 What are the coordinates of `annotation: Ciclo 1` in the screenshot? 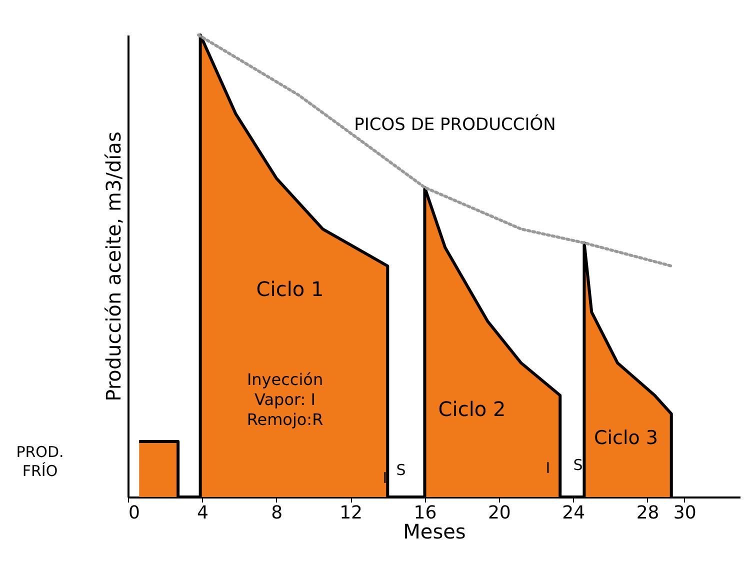 It's located at (290, 289).